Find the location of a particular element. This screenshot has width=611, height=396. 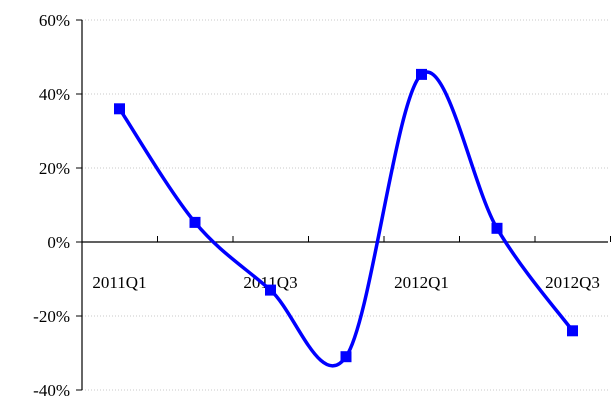

x-tick-label: 2012Q1 is located at coordinates (421, 282).